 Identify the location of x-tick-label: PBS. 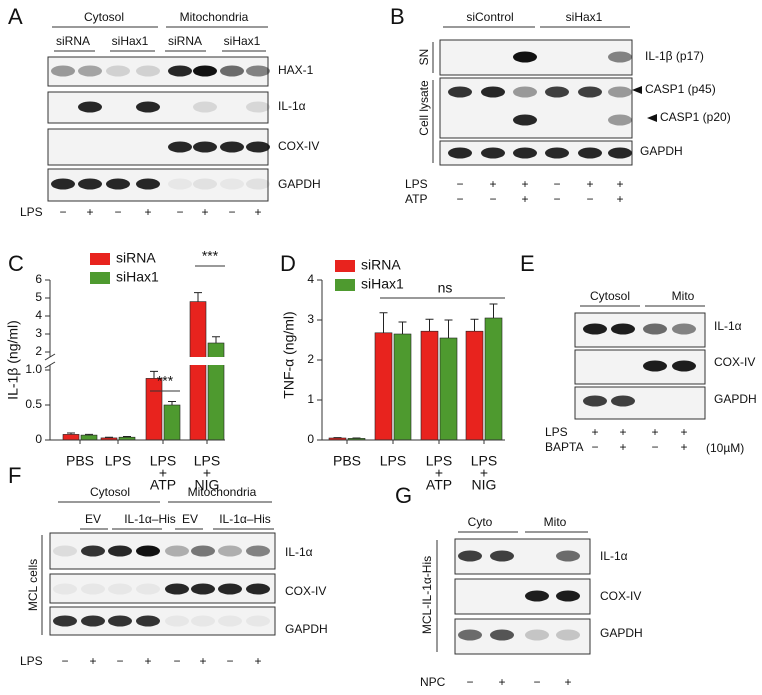
(80, 461).